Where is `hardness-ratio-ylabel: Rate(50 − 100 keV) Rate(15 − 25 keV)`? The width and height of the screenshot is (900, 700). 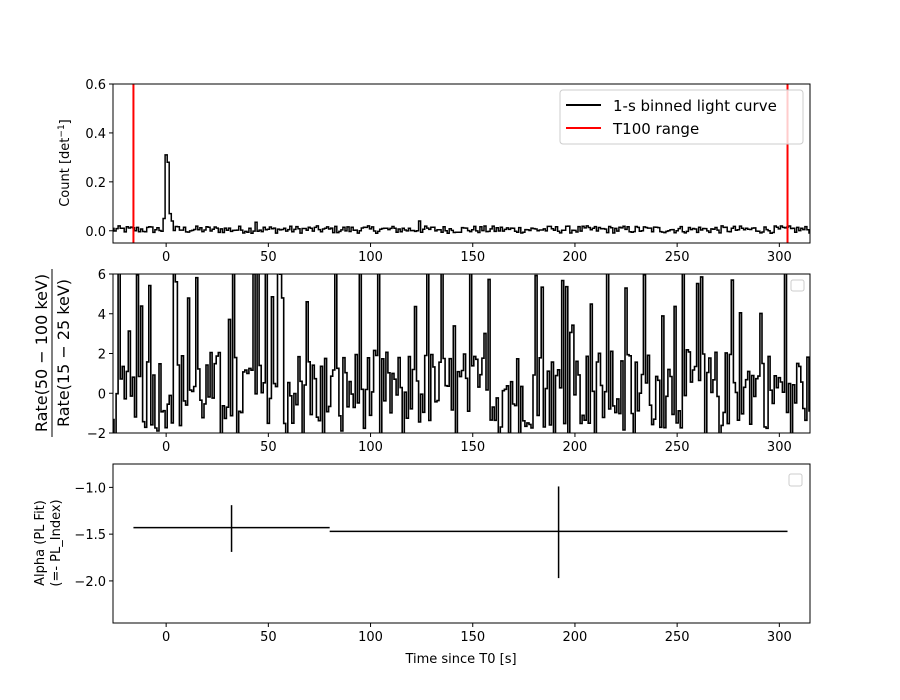 hardness-ratio-ylabel: Rate(50 − 100 keV) Rate(15 − 25 keV) is located at coordinates (52, 353).